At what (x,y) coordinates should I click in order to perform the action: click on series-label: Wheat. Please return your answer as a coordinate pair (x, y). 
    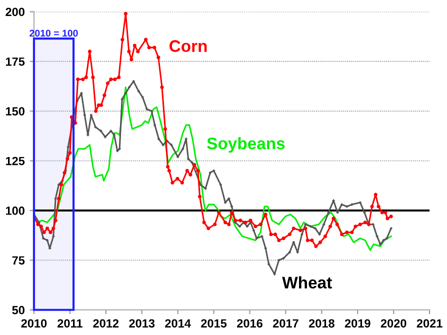
    Looking at the image, I should click on (307, 282).